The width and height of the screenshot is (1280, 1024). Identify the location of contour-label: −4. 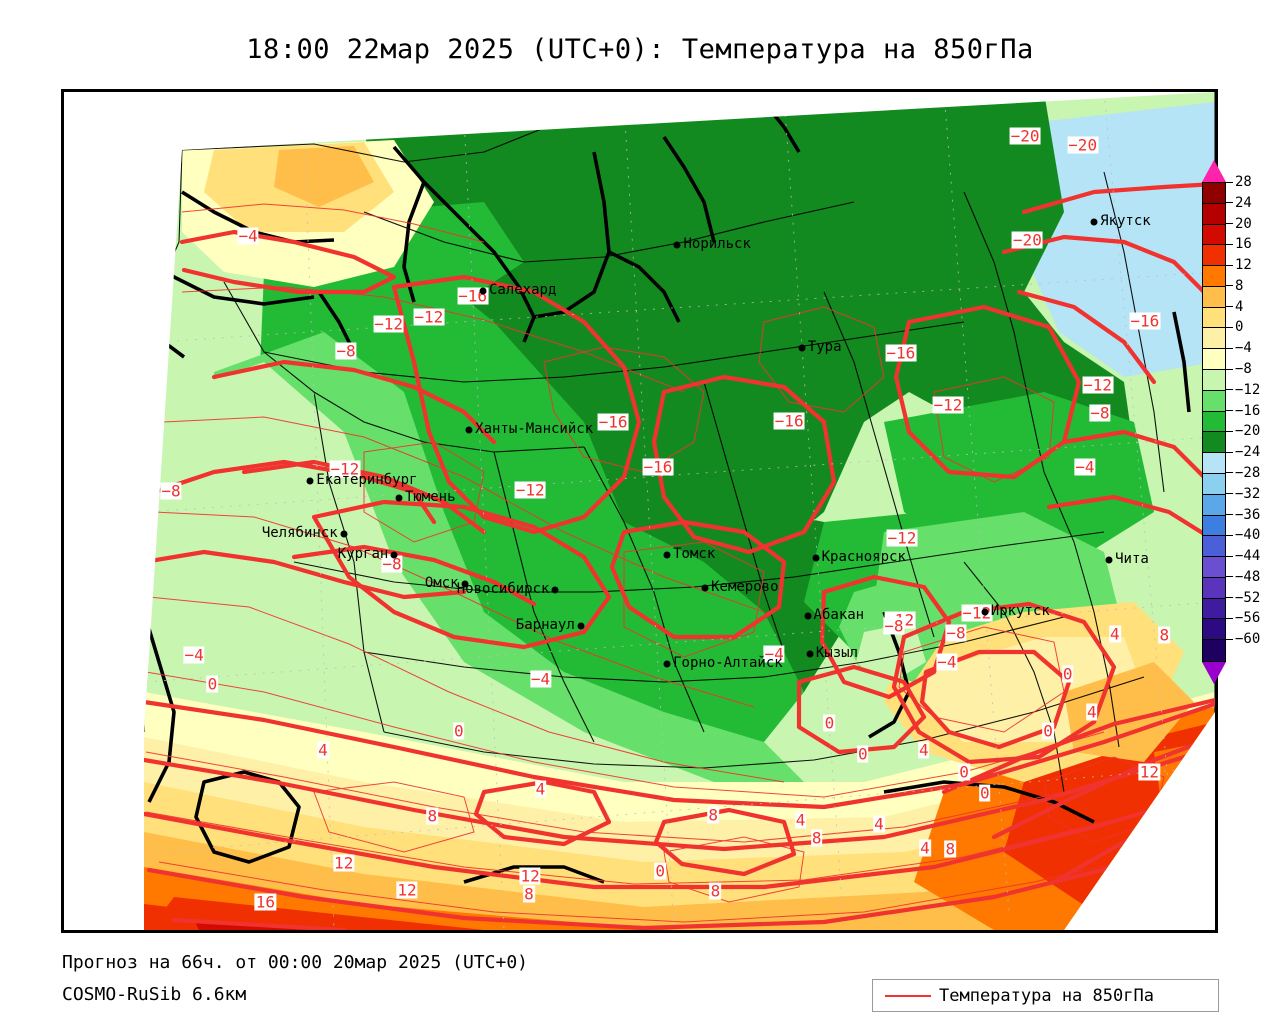
(774, 654).